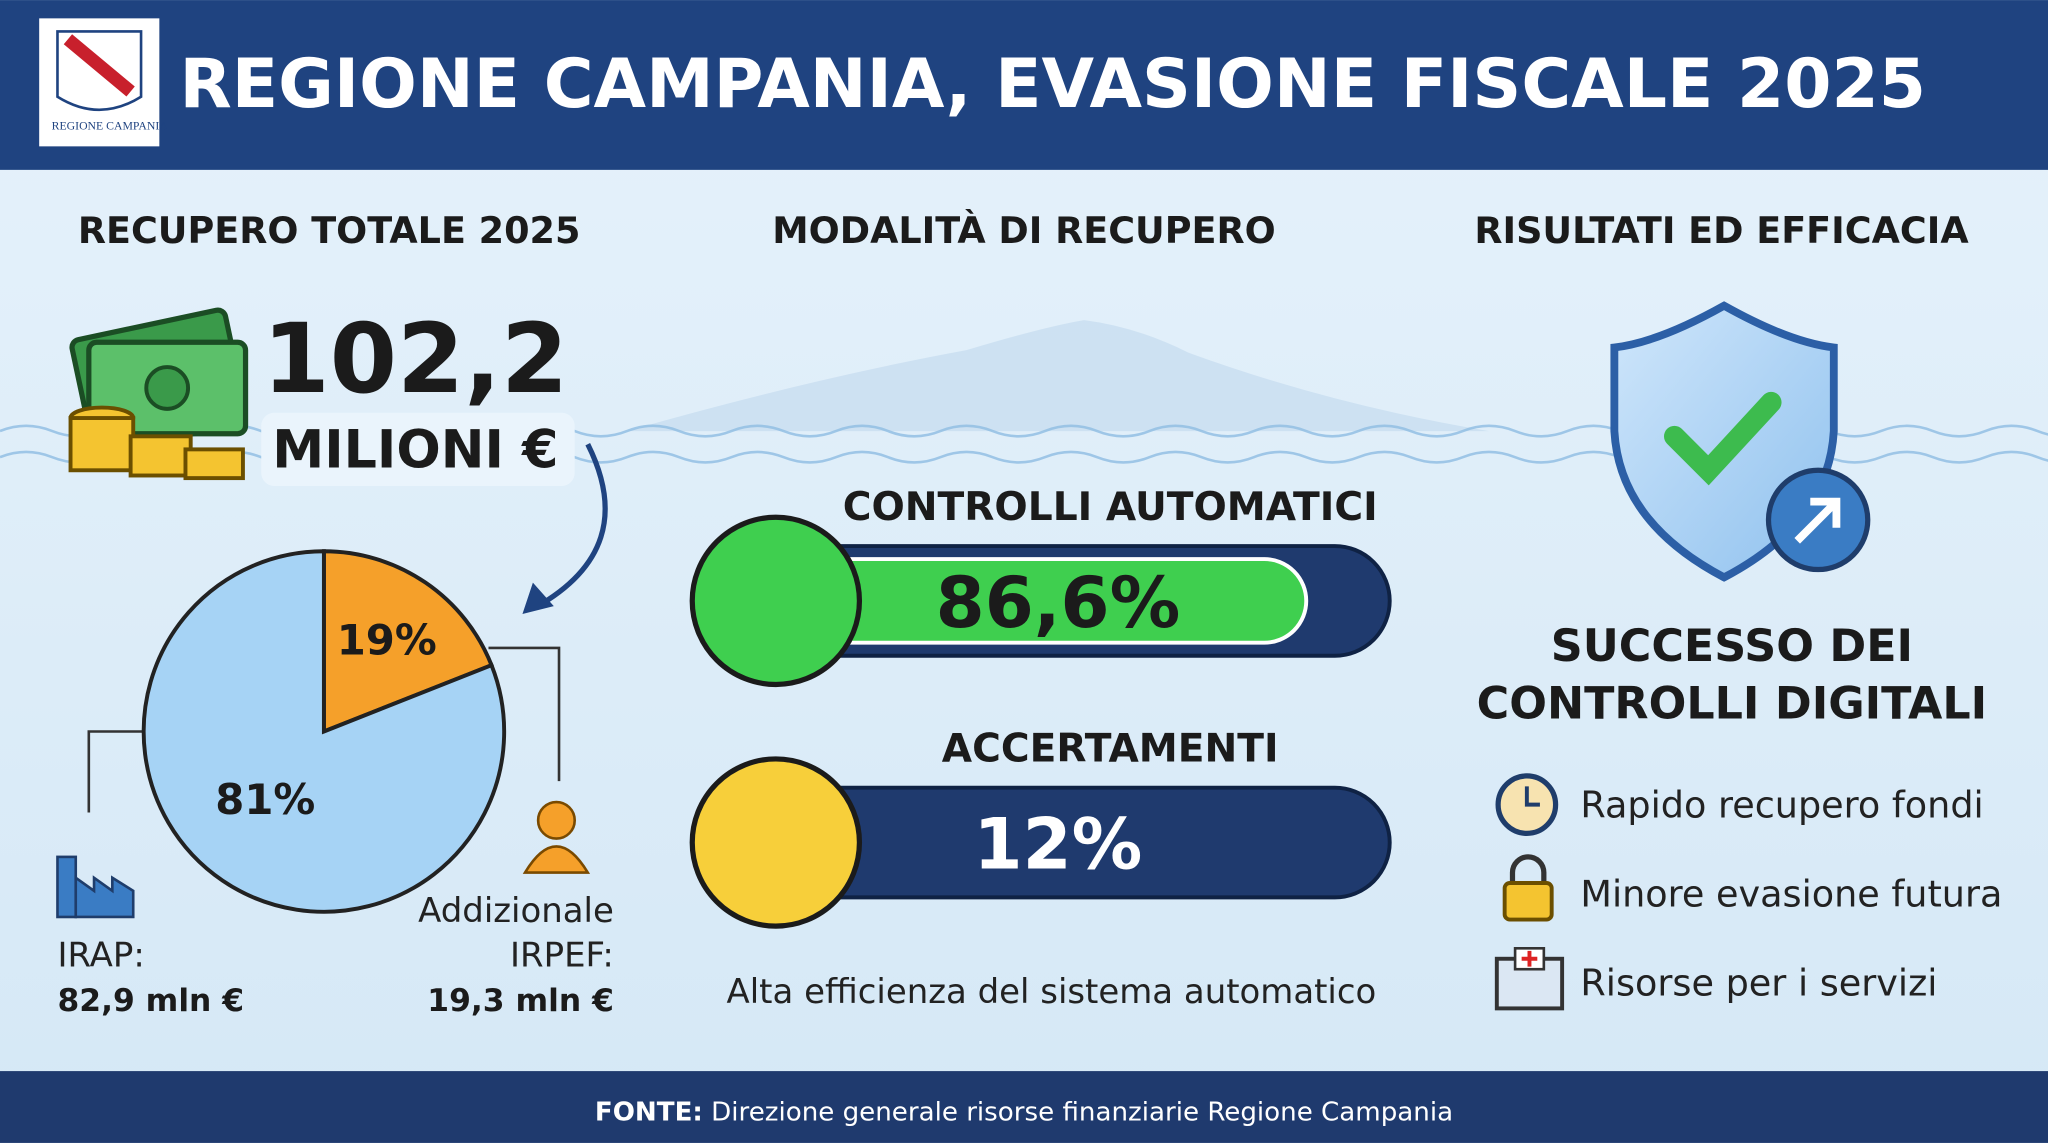 Image resolution: width=2048 pixels, height=1143 pixels. Describe the element at coordinates (1057, 376) in the screenshot. I see `volcano` at that location.